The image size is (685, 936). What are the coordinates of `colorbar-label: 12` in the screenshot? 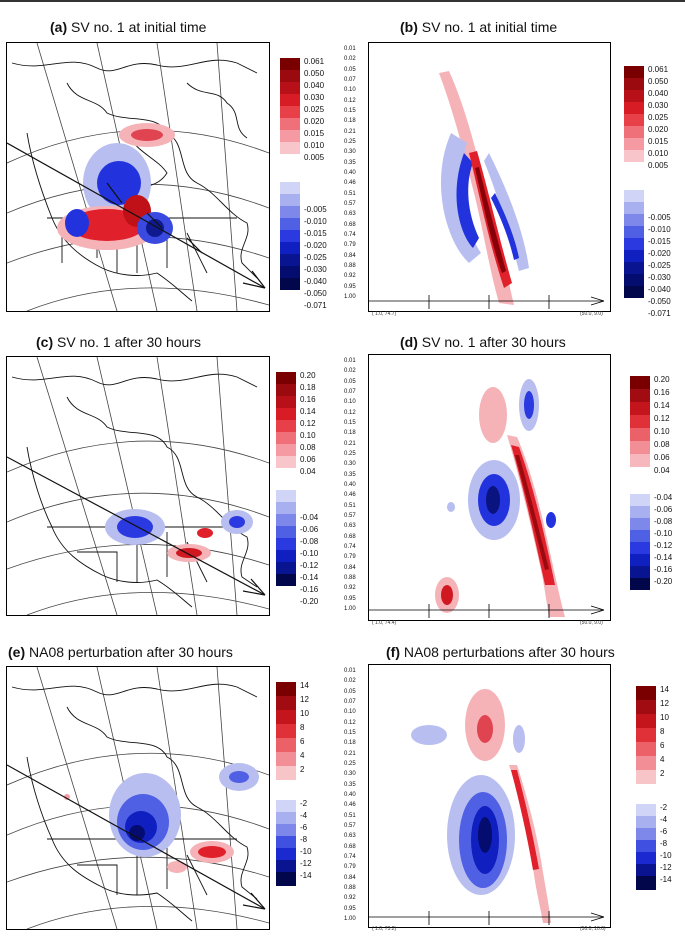 It's located at (664, 703).